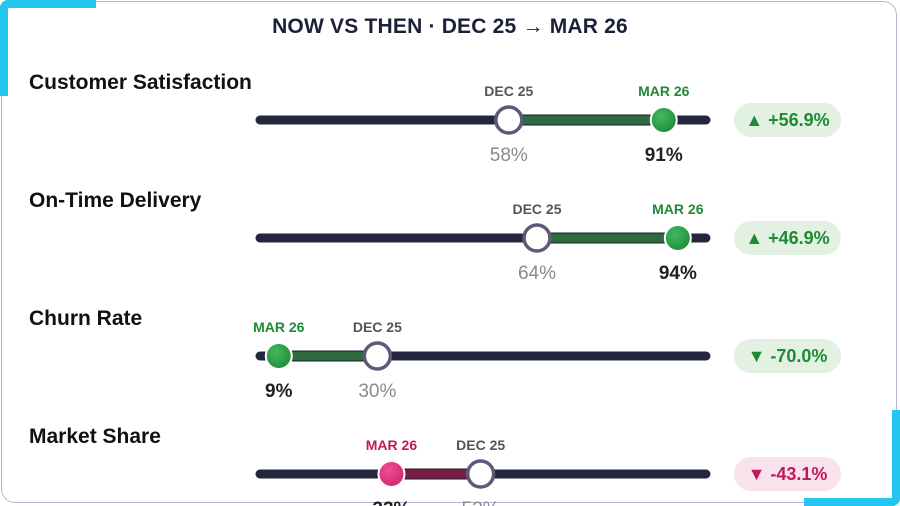 This screenshot has width=900, height=506. I want to click on metric-label: Market Share, so click(95, 436).